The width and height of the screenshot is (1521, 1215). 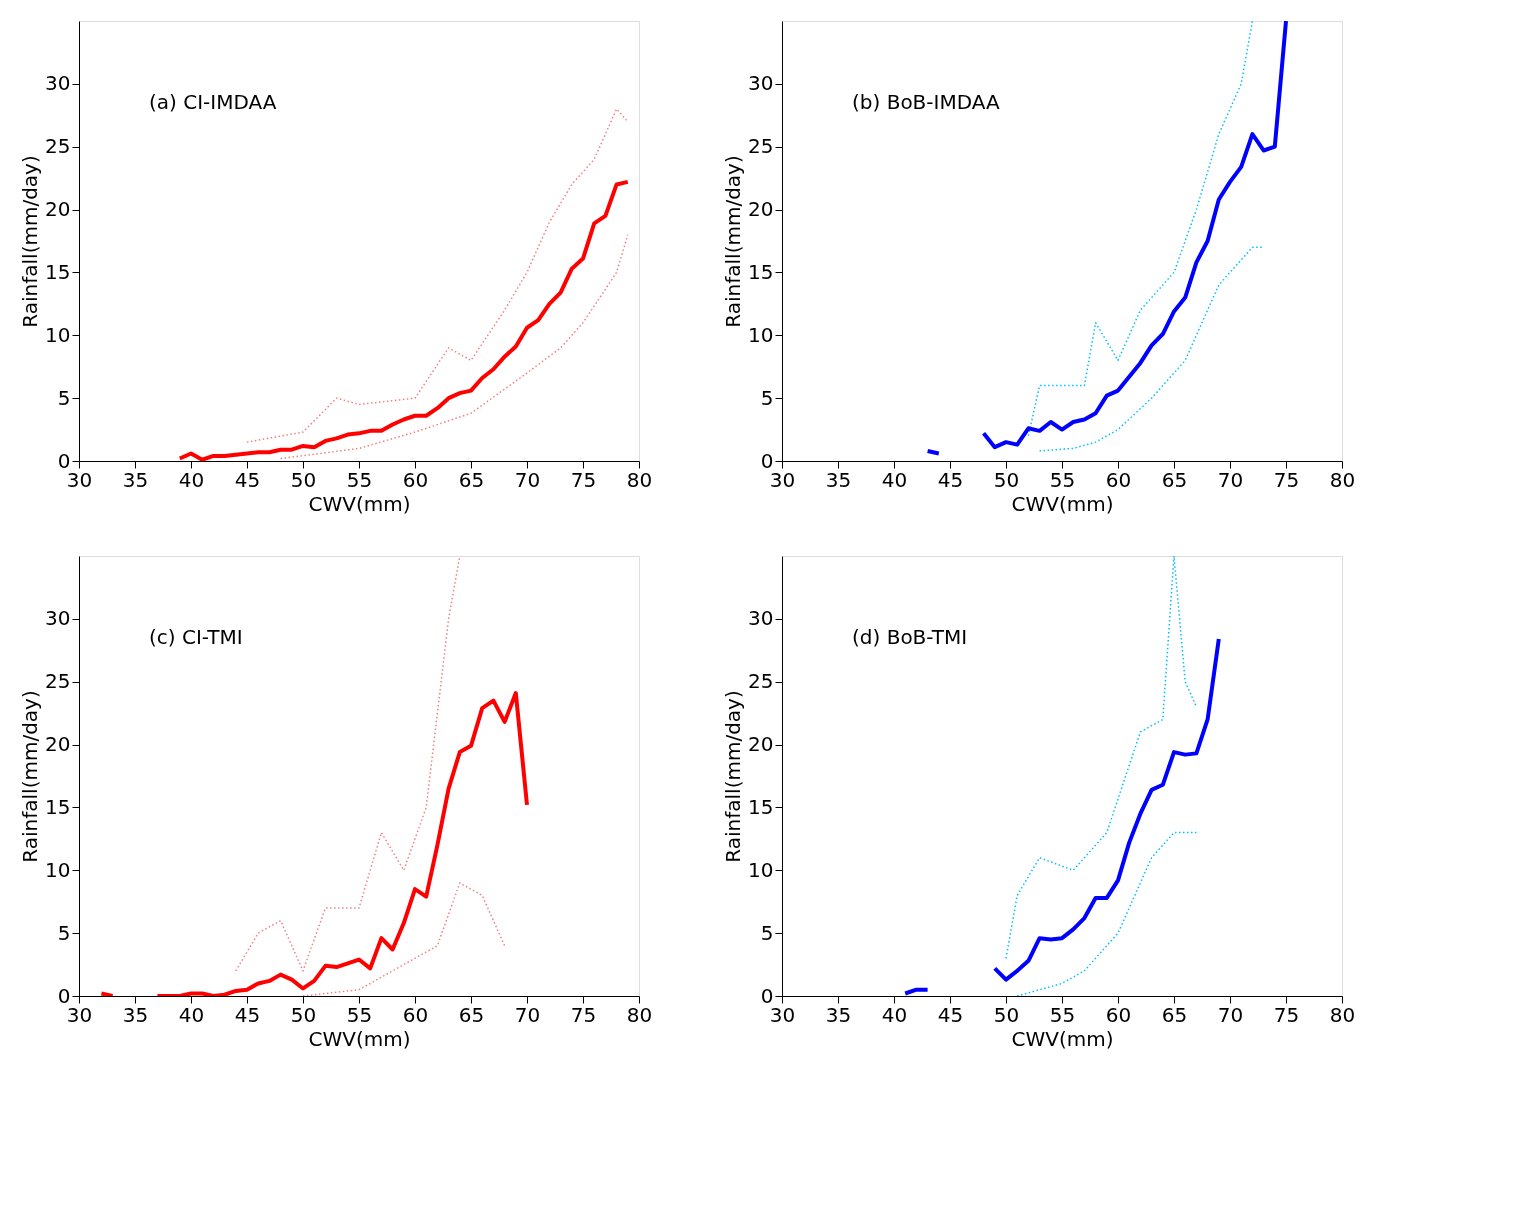 I want to click on annotation: (a) CI-IMDAA, so click(x=213, y=102).